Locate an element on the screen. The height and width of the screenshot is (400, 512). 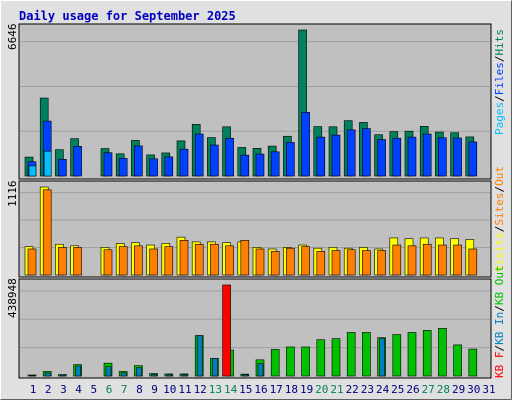
x-label-day-11: 11 is located at coordinates (184, 389).